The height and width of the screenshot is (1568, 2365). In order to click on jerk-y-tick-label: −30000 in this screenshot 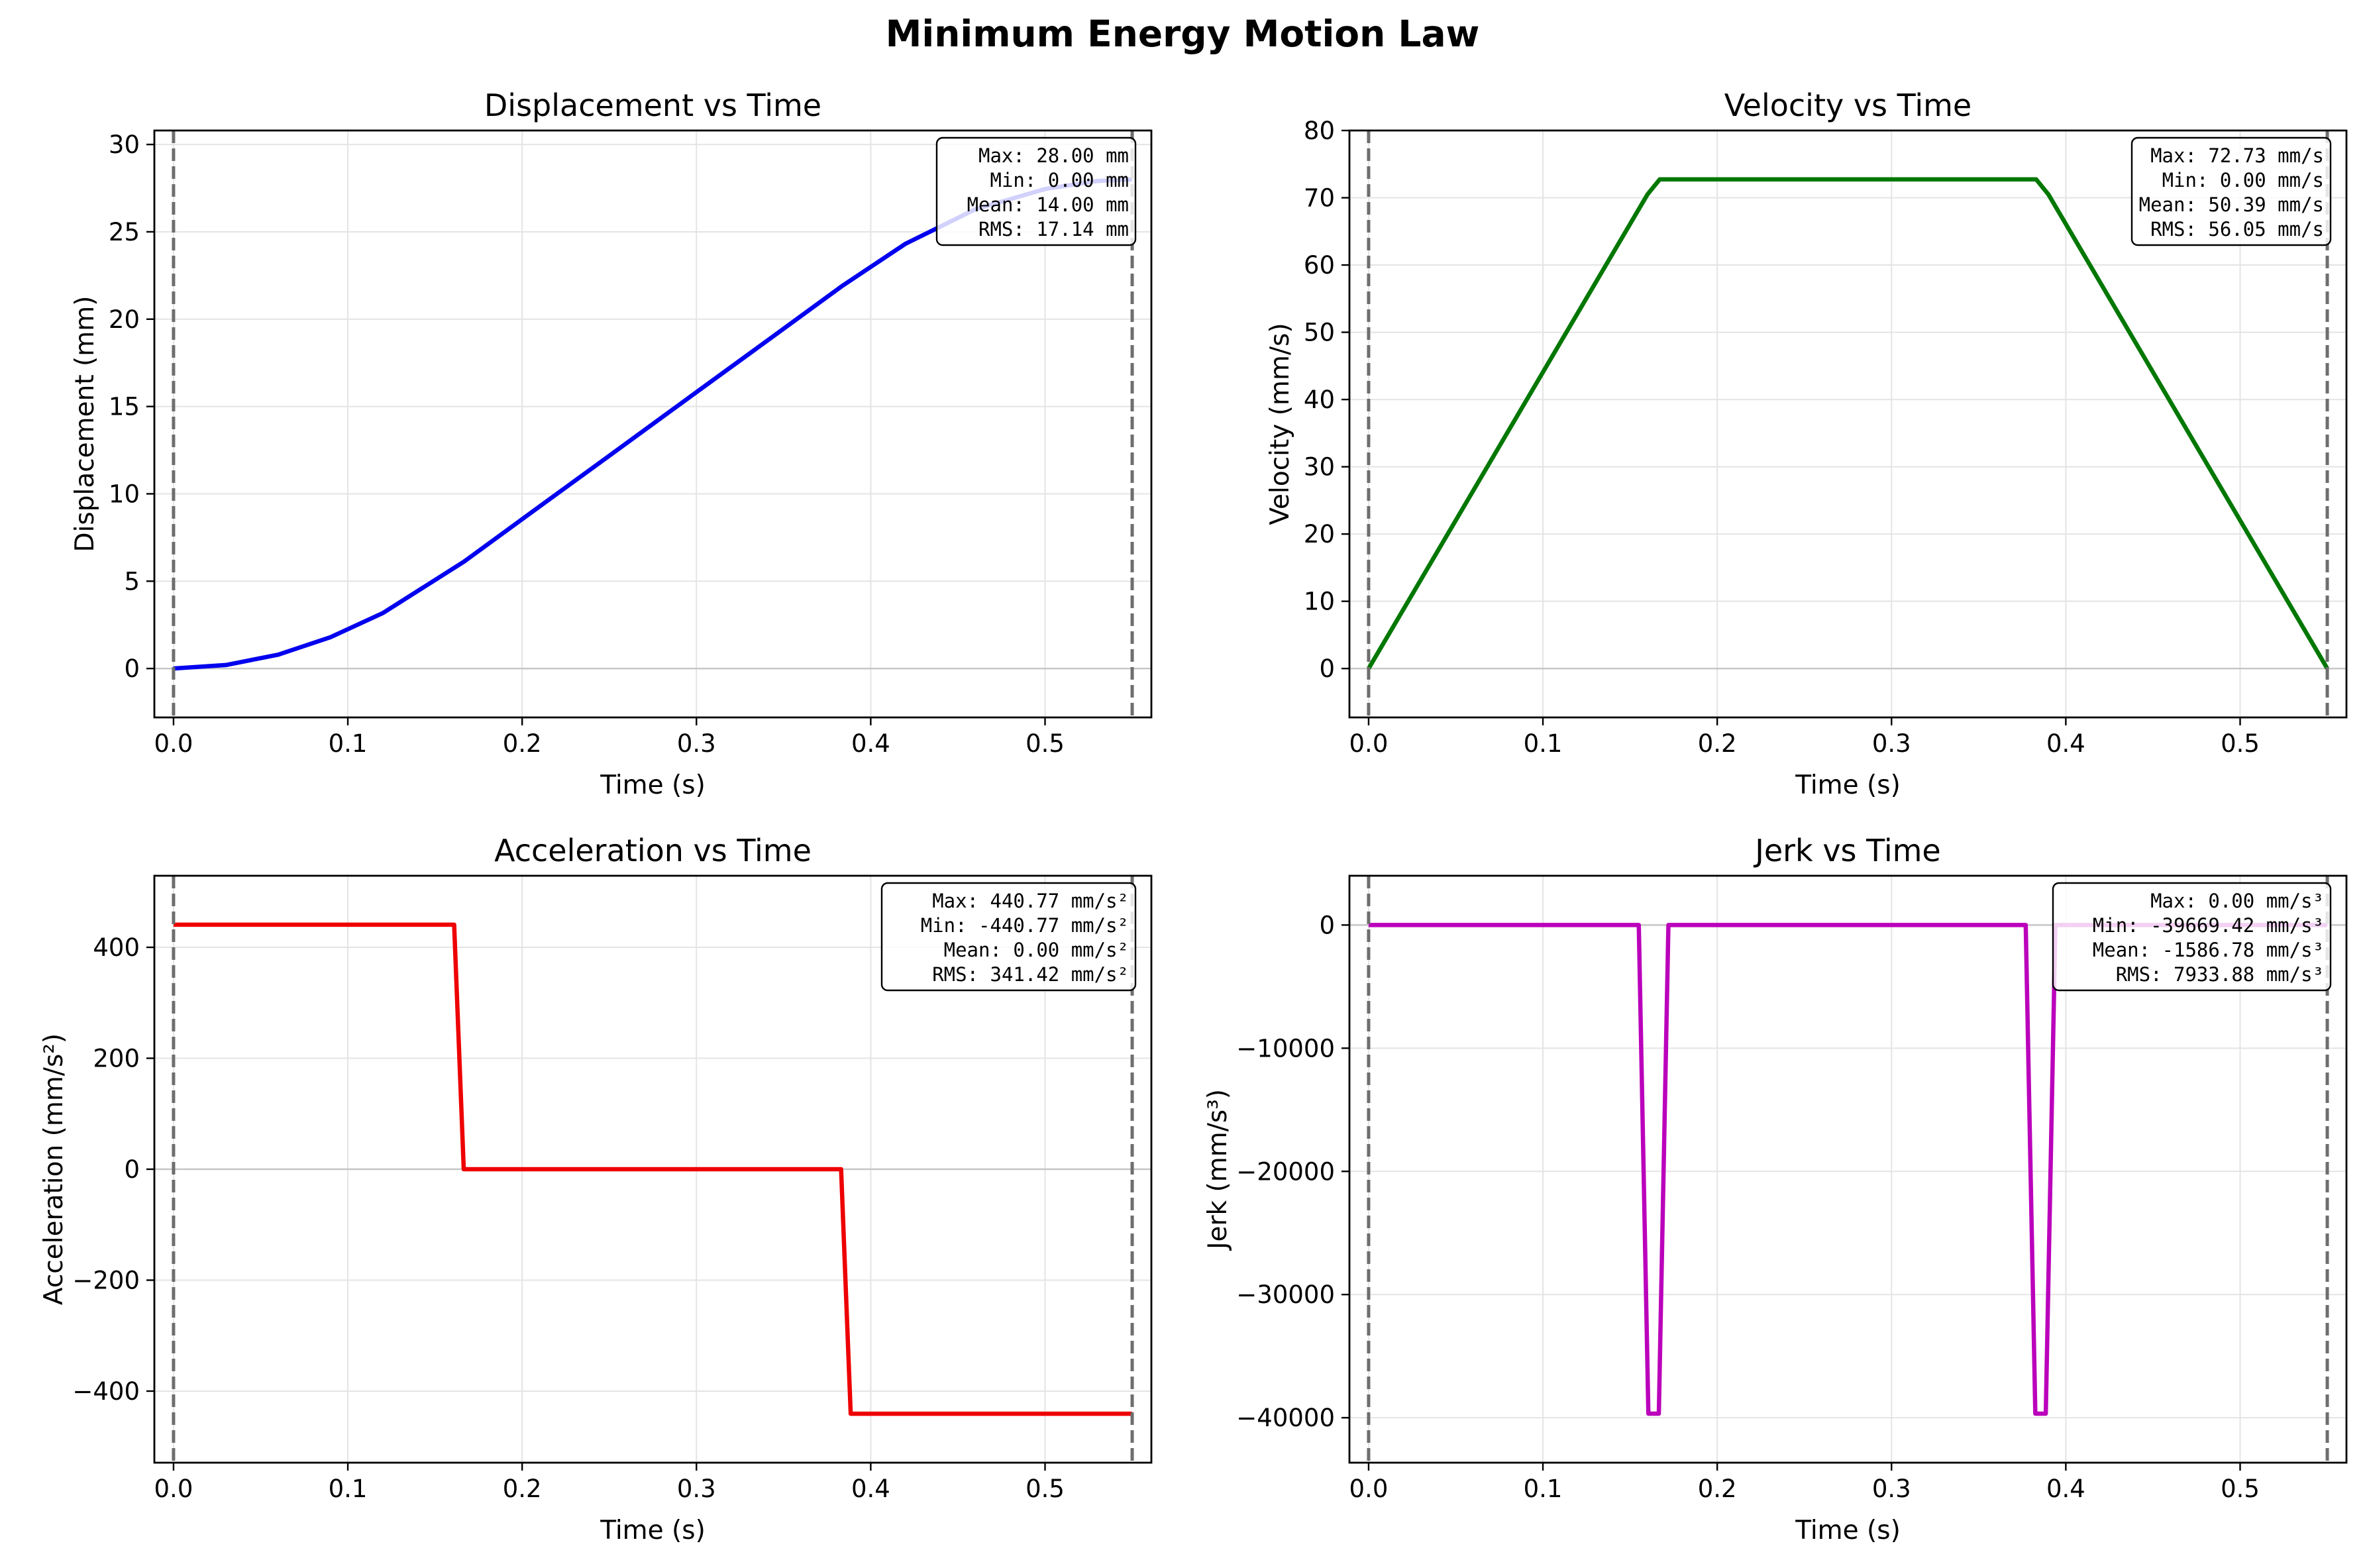, I will do `click(1285, 1295)`.